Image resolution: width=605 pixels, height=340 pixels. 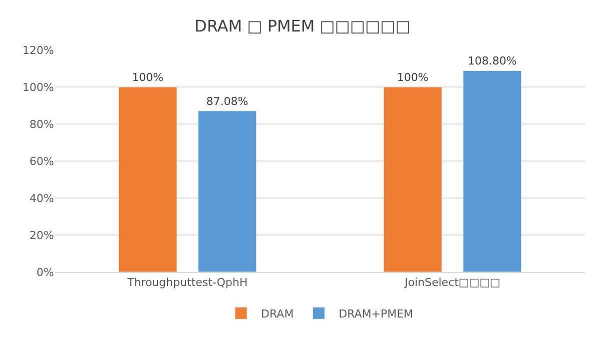 I want to click on y-tick-label: 60%, so click(x=42, y=161).